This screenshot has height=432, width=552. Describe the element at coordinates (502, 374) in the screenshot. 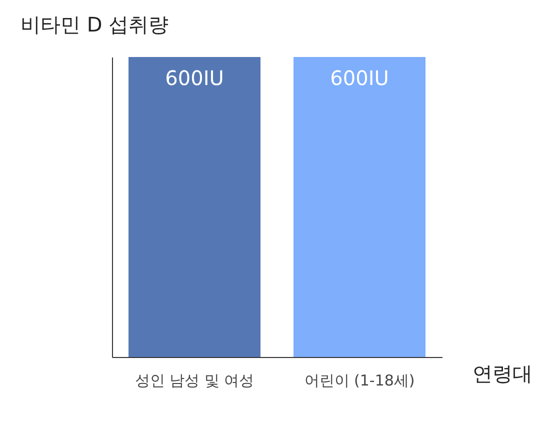

I see `x-axis-title: 연령대` at that location.